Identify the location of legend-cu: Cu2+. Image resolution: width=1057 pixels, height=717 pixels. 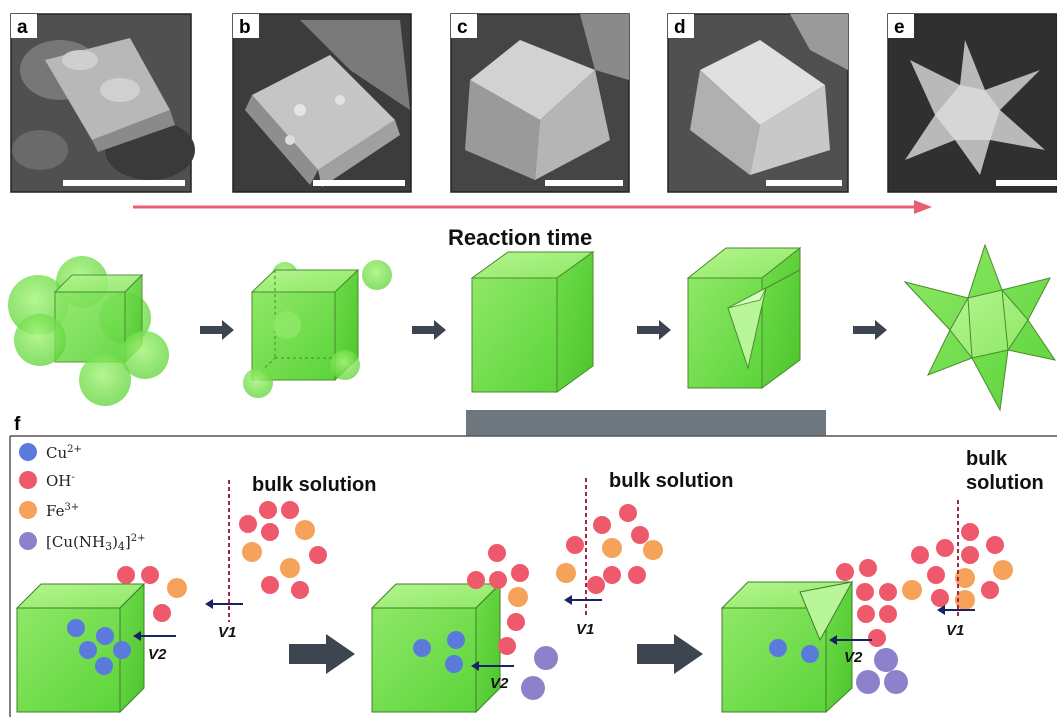
(50, 452).